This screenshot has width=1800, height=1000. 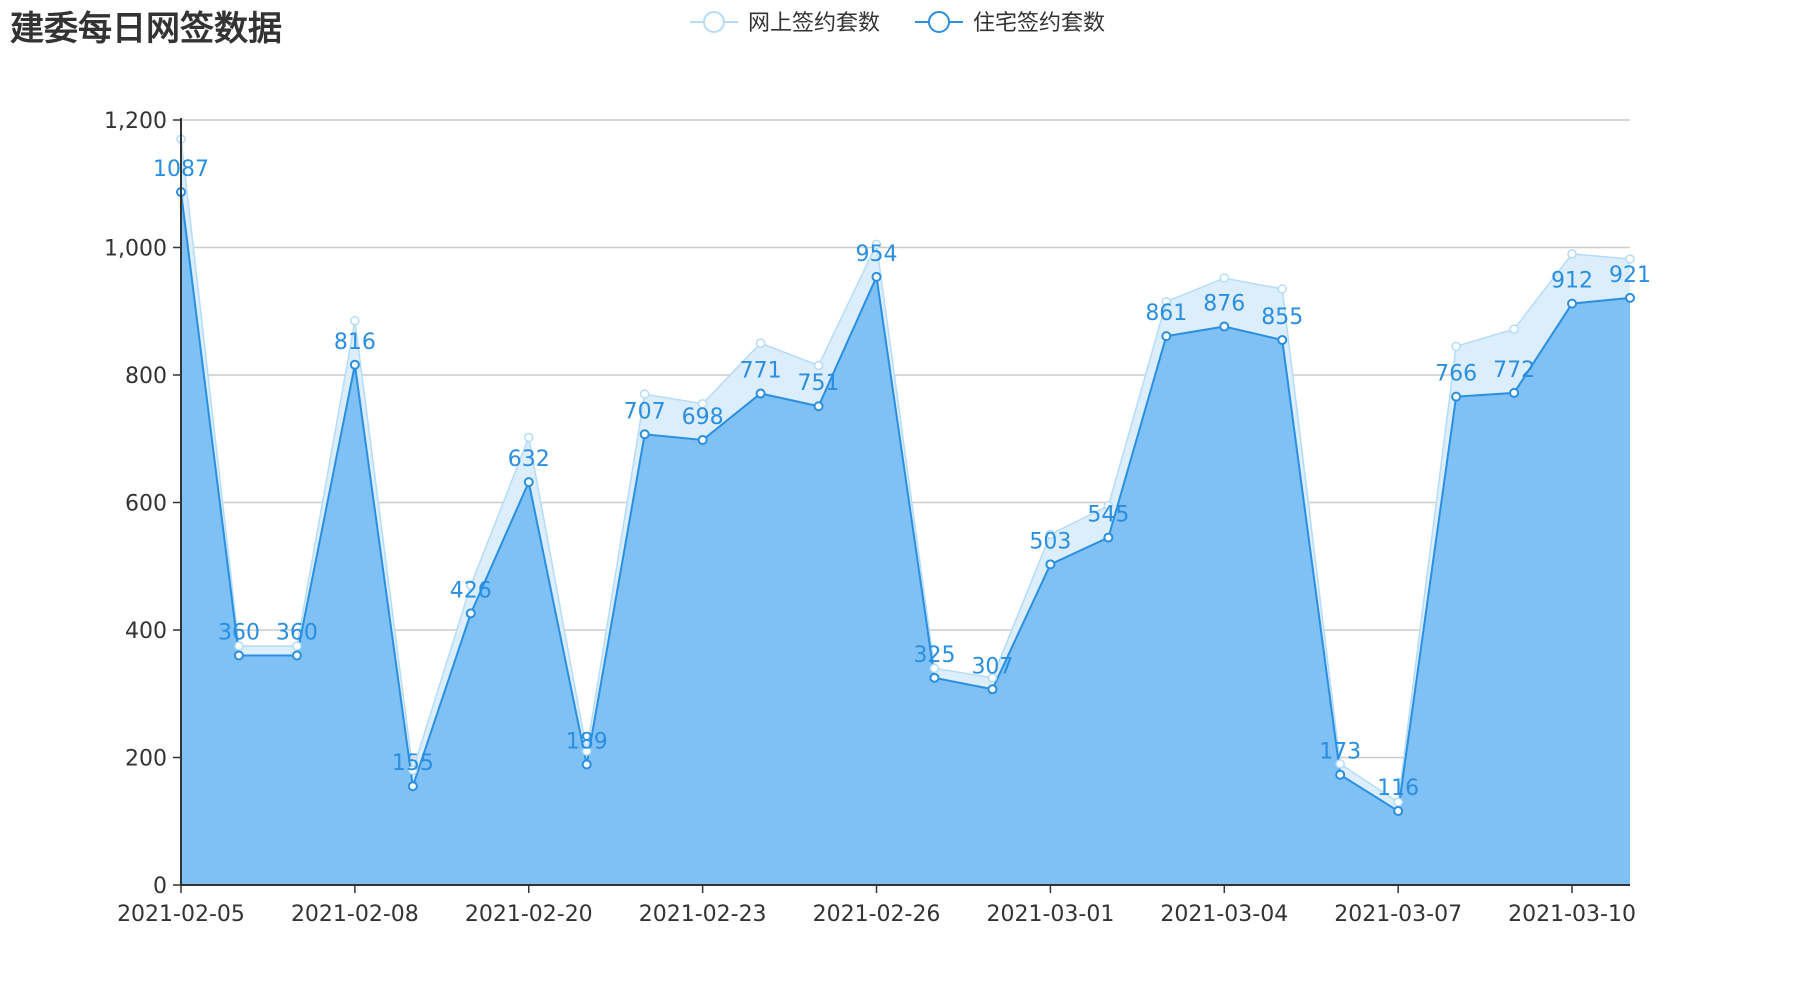 What do you see at coordinates (1398, 788) in the screenshot?
I see `data-label: 116` at bounding box center [1398, 788].